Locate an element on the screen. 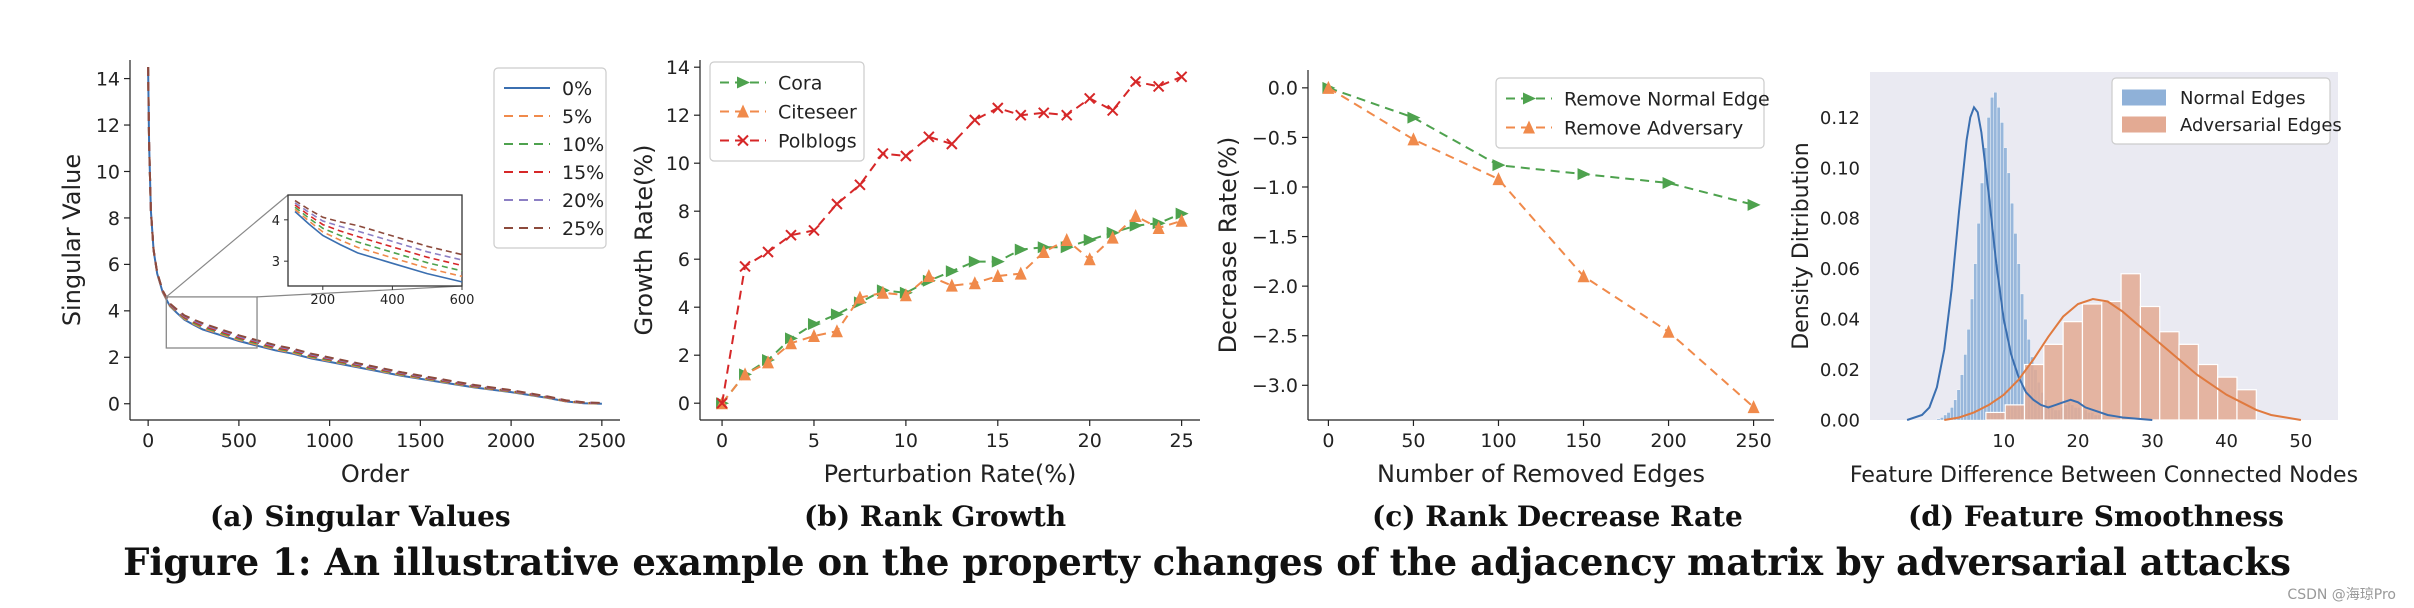 The width and height of the screenshot is (2414, 608). y-tick-label: −1.0 is located at coordinates (1275, 188).